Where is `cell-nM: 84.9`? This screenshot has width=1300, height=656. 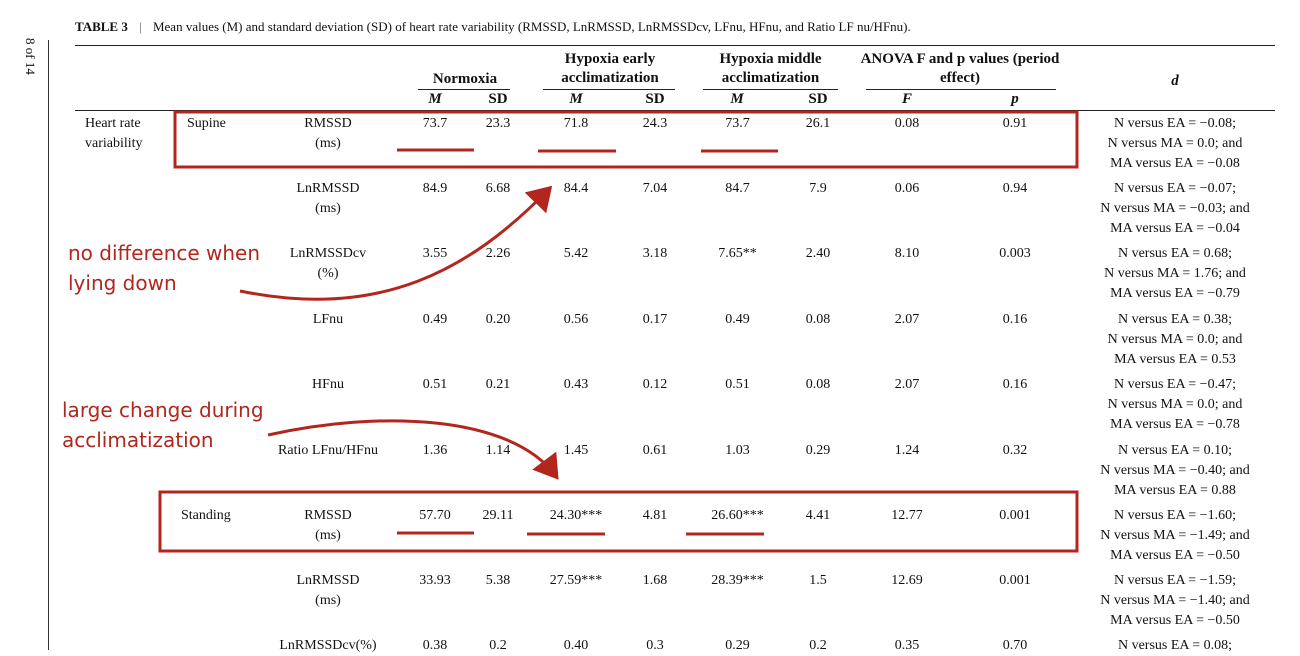 cell-nM: 84.9 is located at coordinates (435, 188).